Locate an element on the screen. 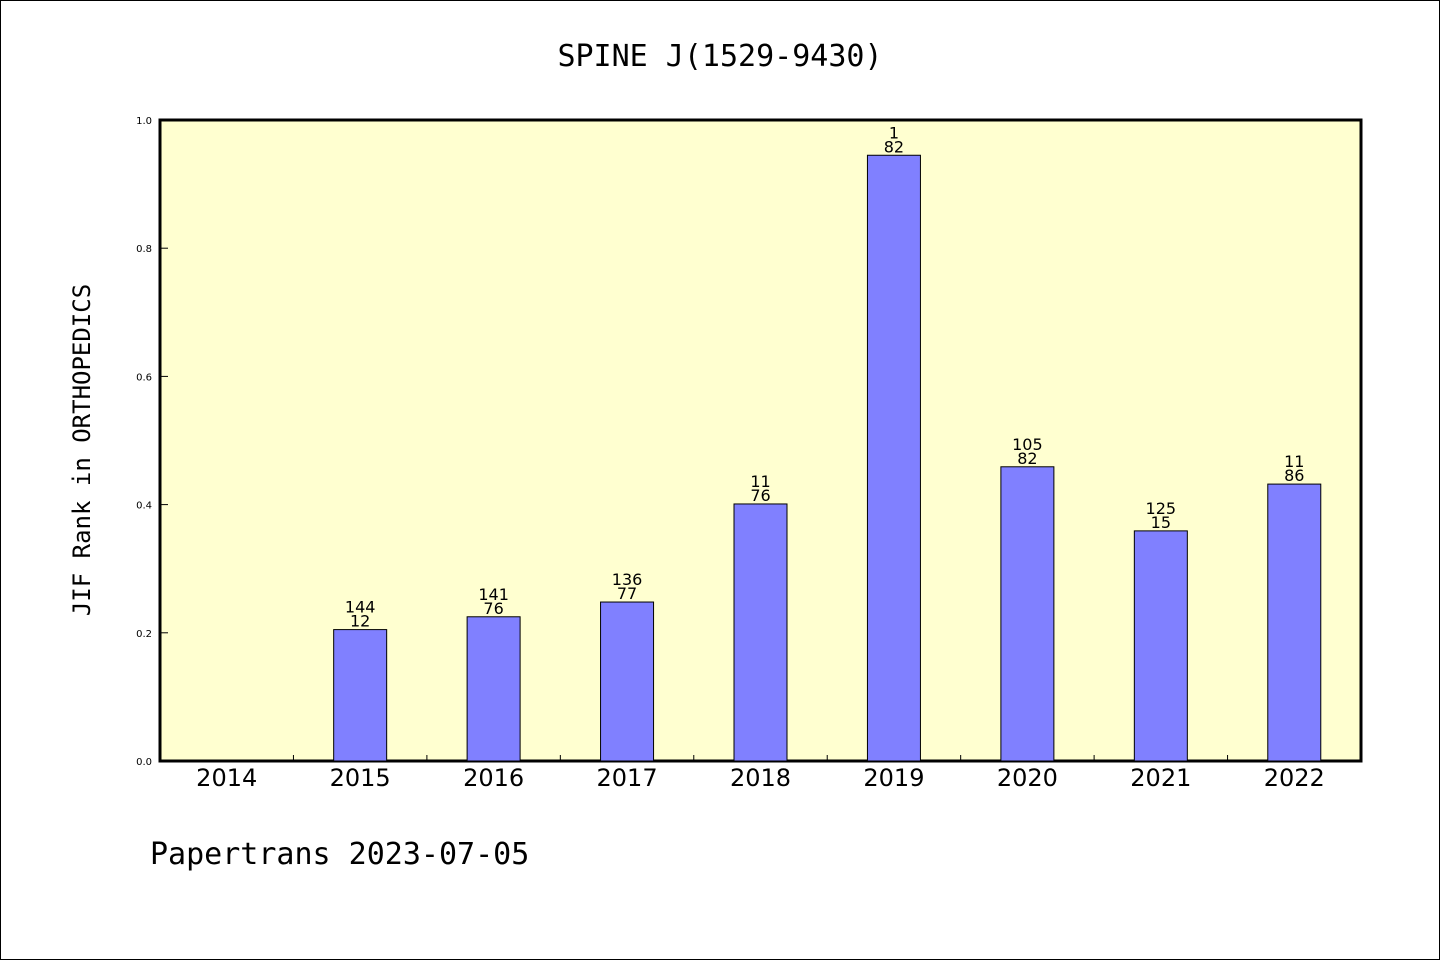 The image size is (1440, 960). x-tick-label: 2021 is located at coordinates (1160, 778).